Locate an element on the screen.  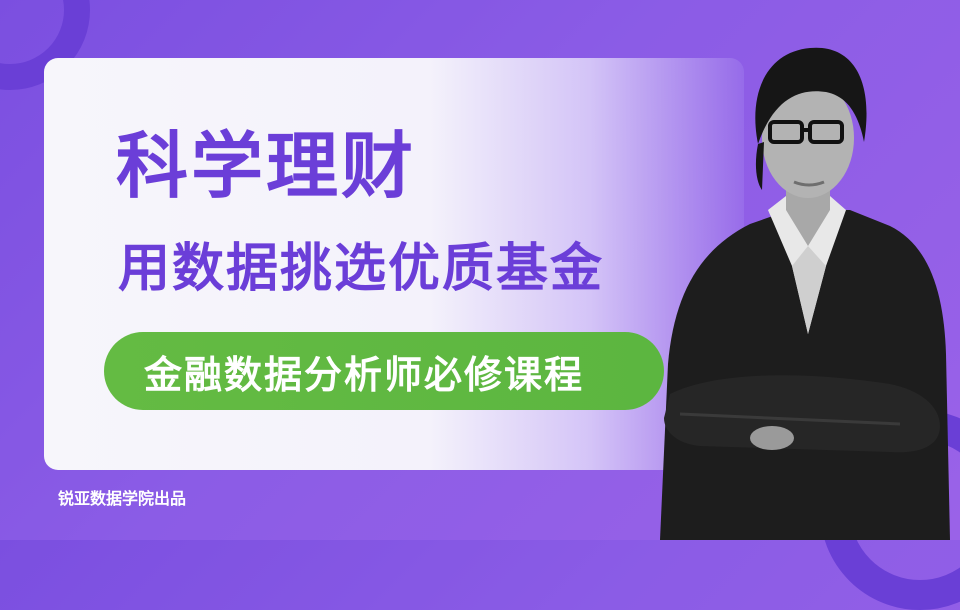
instructor-hair is located at coordinates (811, 95).